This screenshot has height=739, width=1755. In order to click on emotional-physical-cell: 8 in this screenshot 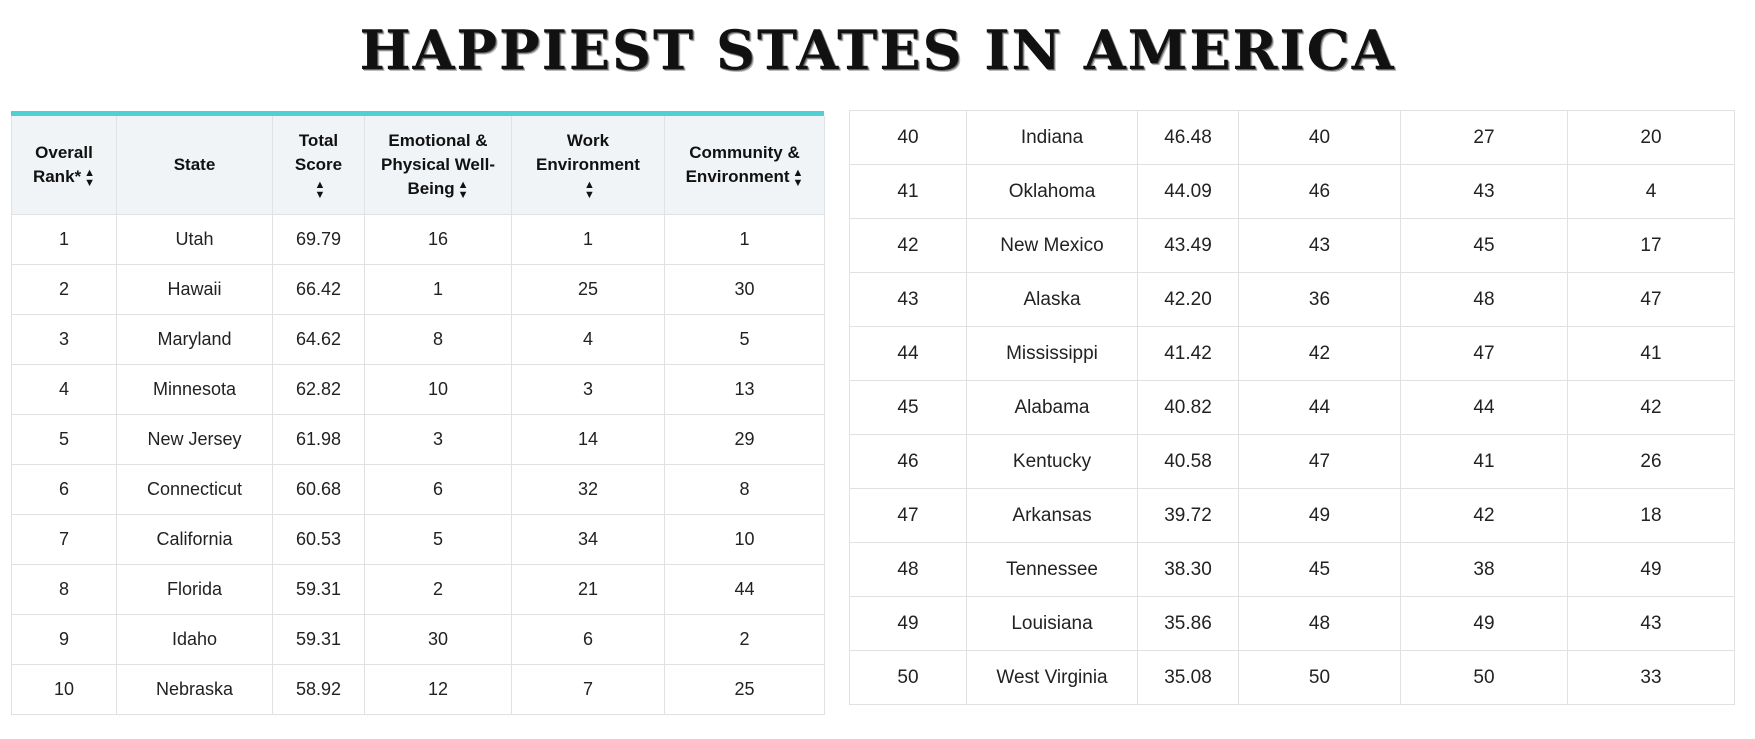, I will do `click(438, 339)`.